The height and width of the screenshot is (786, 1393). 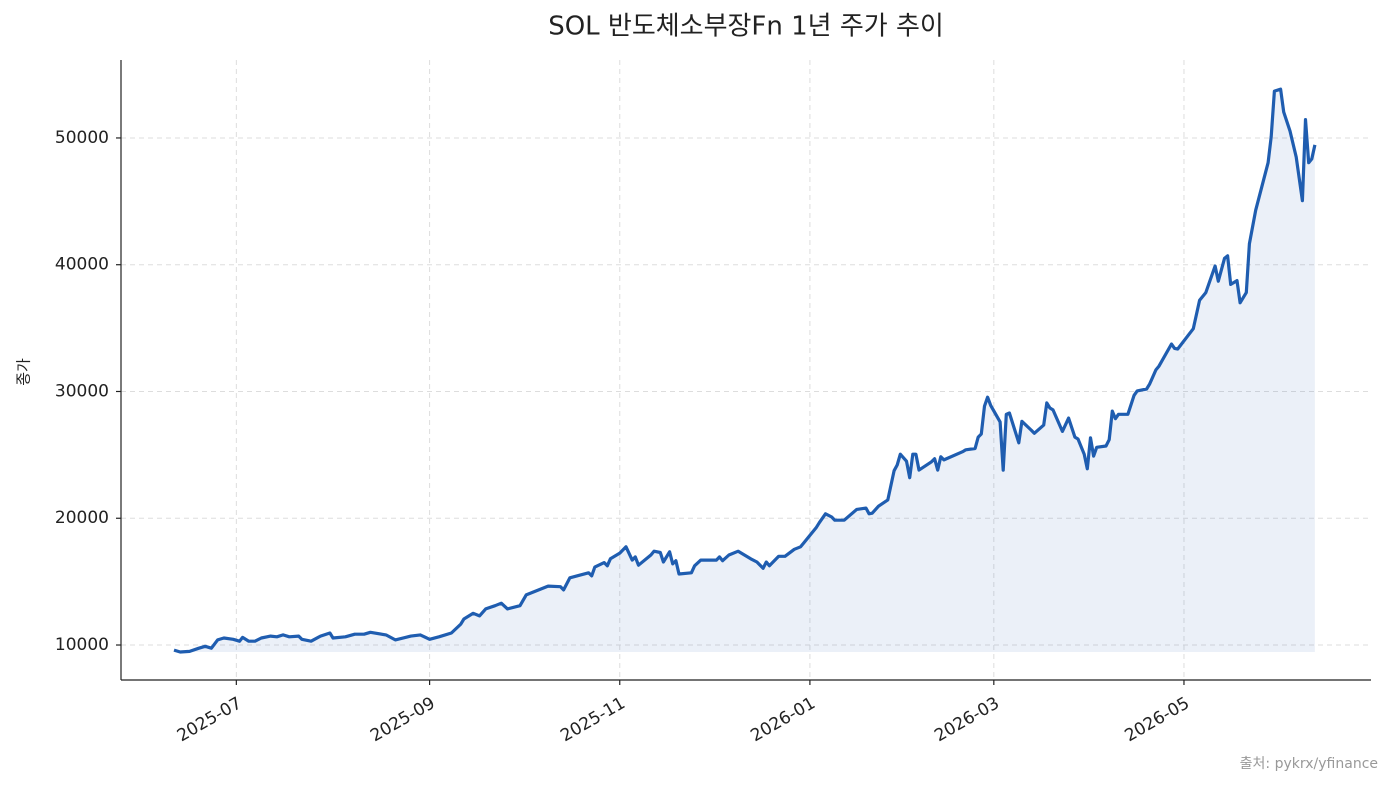 What do you see at coordinates (746, 27) in the screenshot?
I see `chart-title: SOL 반도체소부장Fn 1년 주가 추이` at bounding box center [746, 27].